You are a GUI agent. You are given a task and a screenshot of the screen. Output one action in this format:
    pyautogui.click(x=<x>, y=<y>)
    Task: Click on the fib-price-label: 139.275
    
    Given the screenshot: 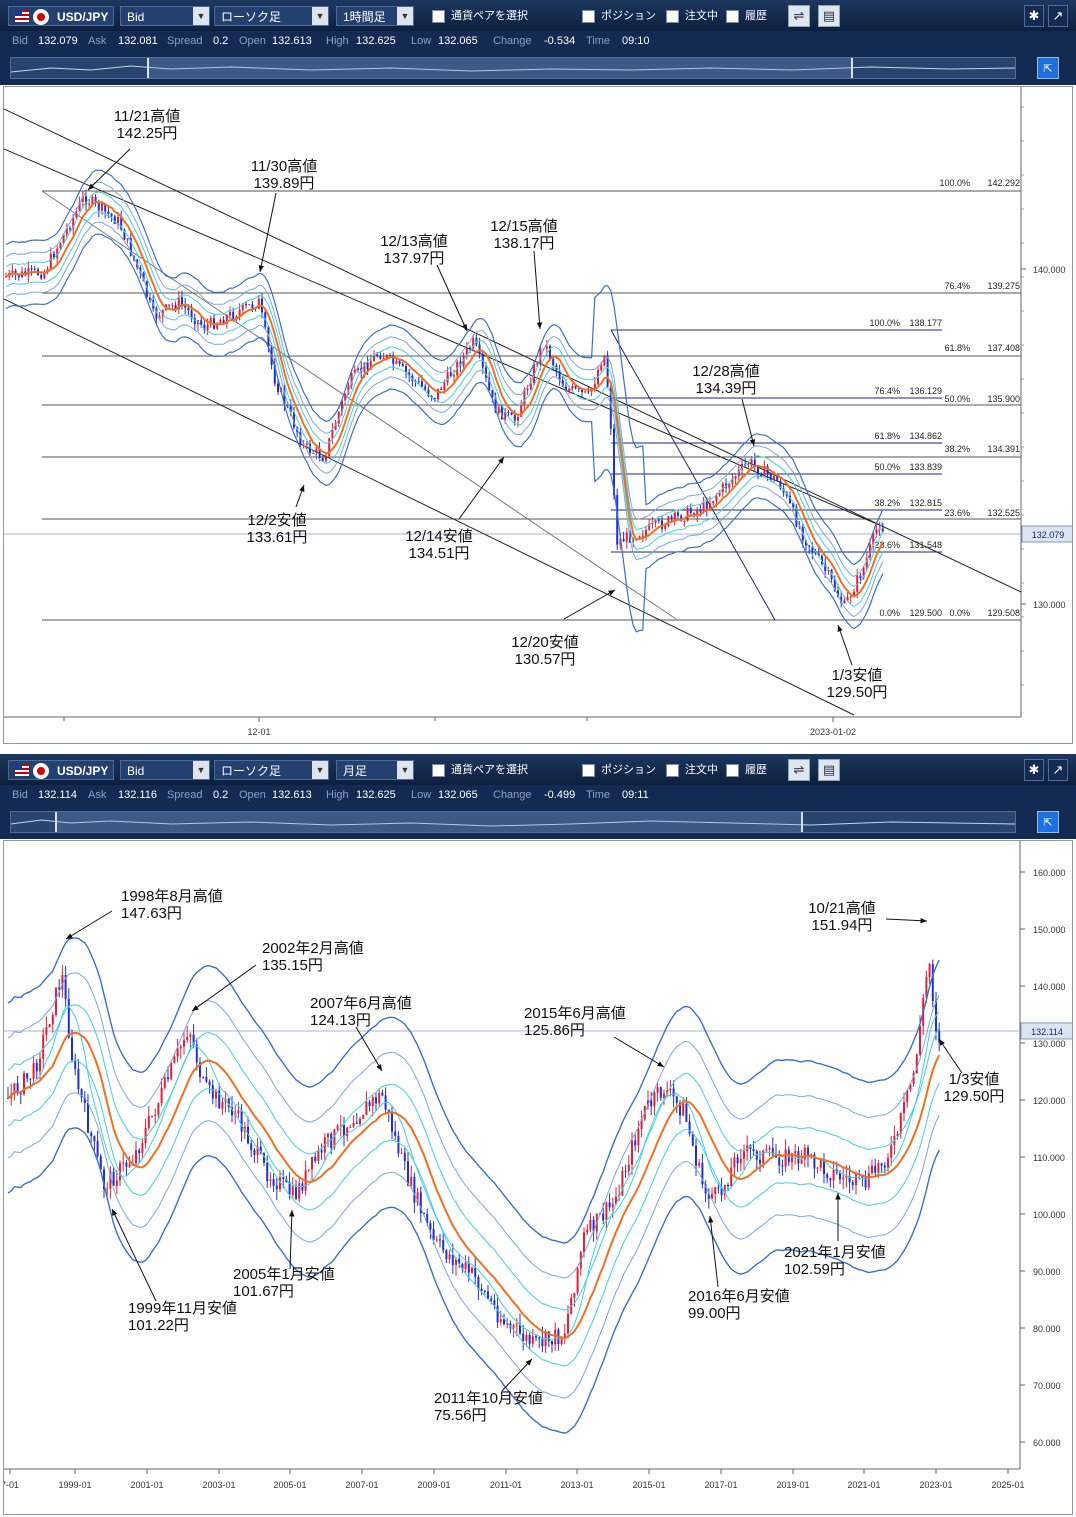 What is the action you would take?
    pyautogui.click(x=1003, y=286)
    